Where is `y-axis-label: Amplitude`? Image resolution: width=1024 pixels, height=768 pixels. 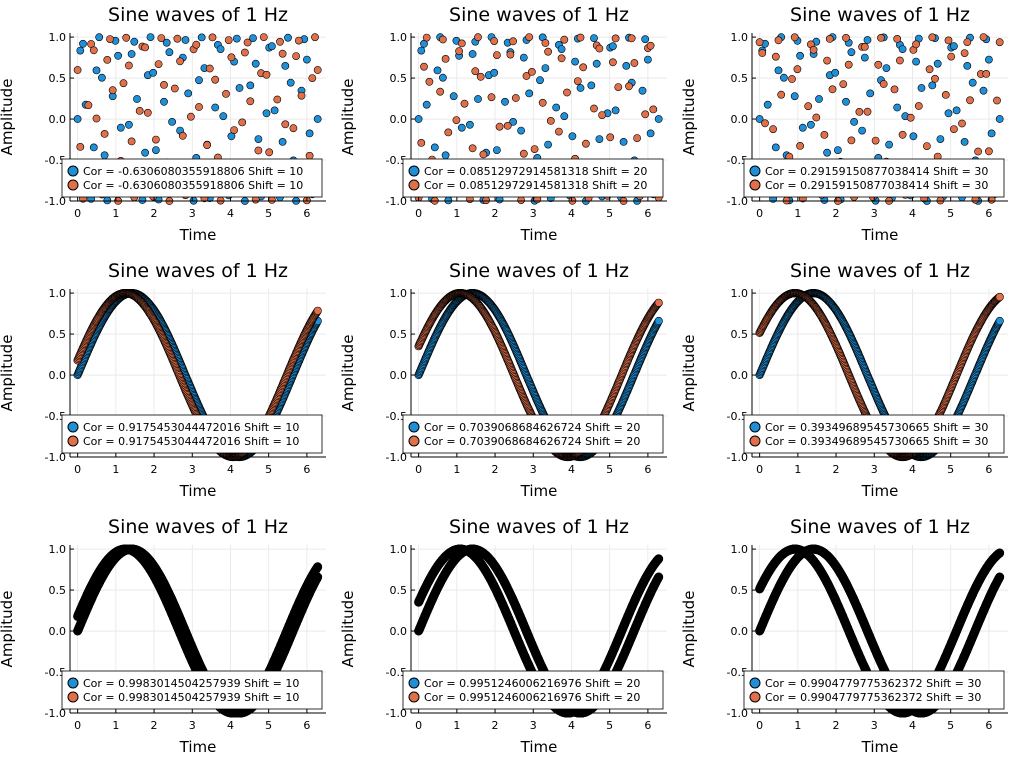
y-axis-label: Amplitude is located at coordinates (348, 373).